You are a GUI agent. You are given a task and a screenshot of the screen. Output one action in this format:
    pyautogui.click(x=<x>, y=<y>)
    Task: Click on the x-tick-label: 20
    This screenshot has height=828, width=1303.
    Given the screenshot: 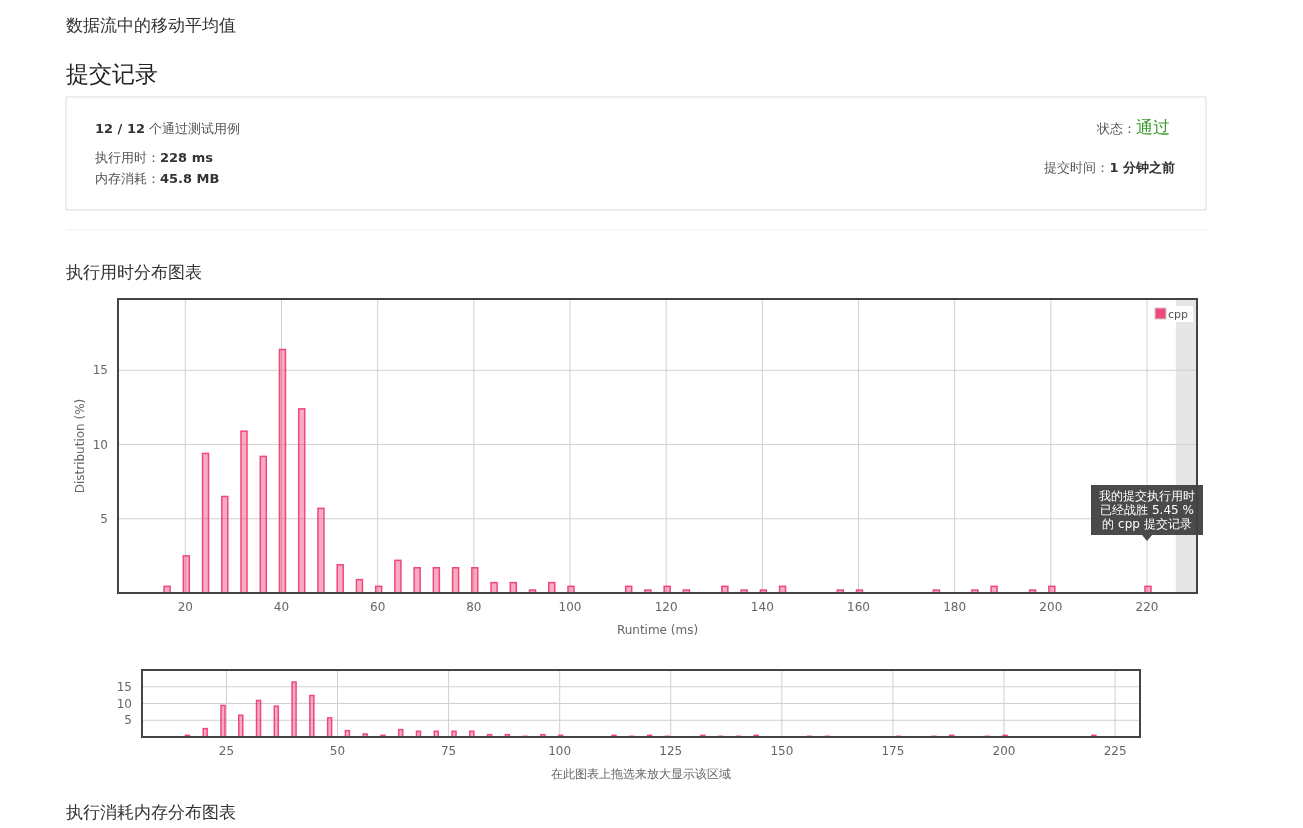 What is the action you would take?
    pyautogui.click(x=185, y=607)
    